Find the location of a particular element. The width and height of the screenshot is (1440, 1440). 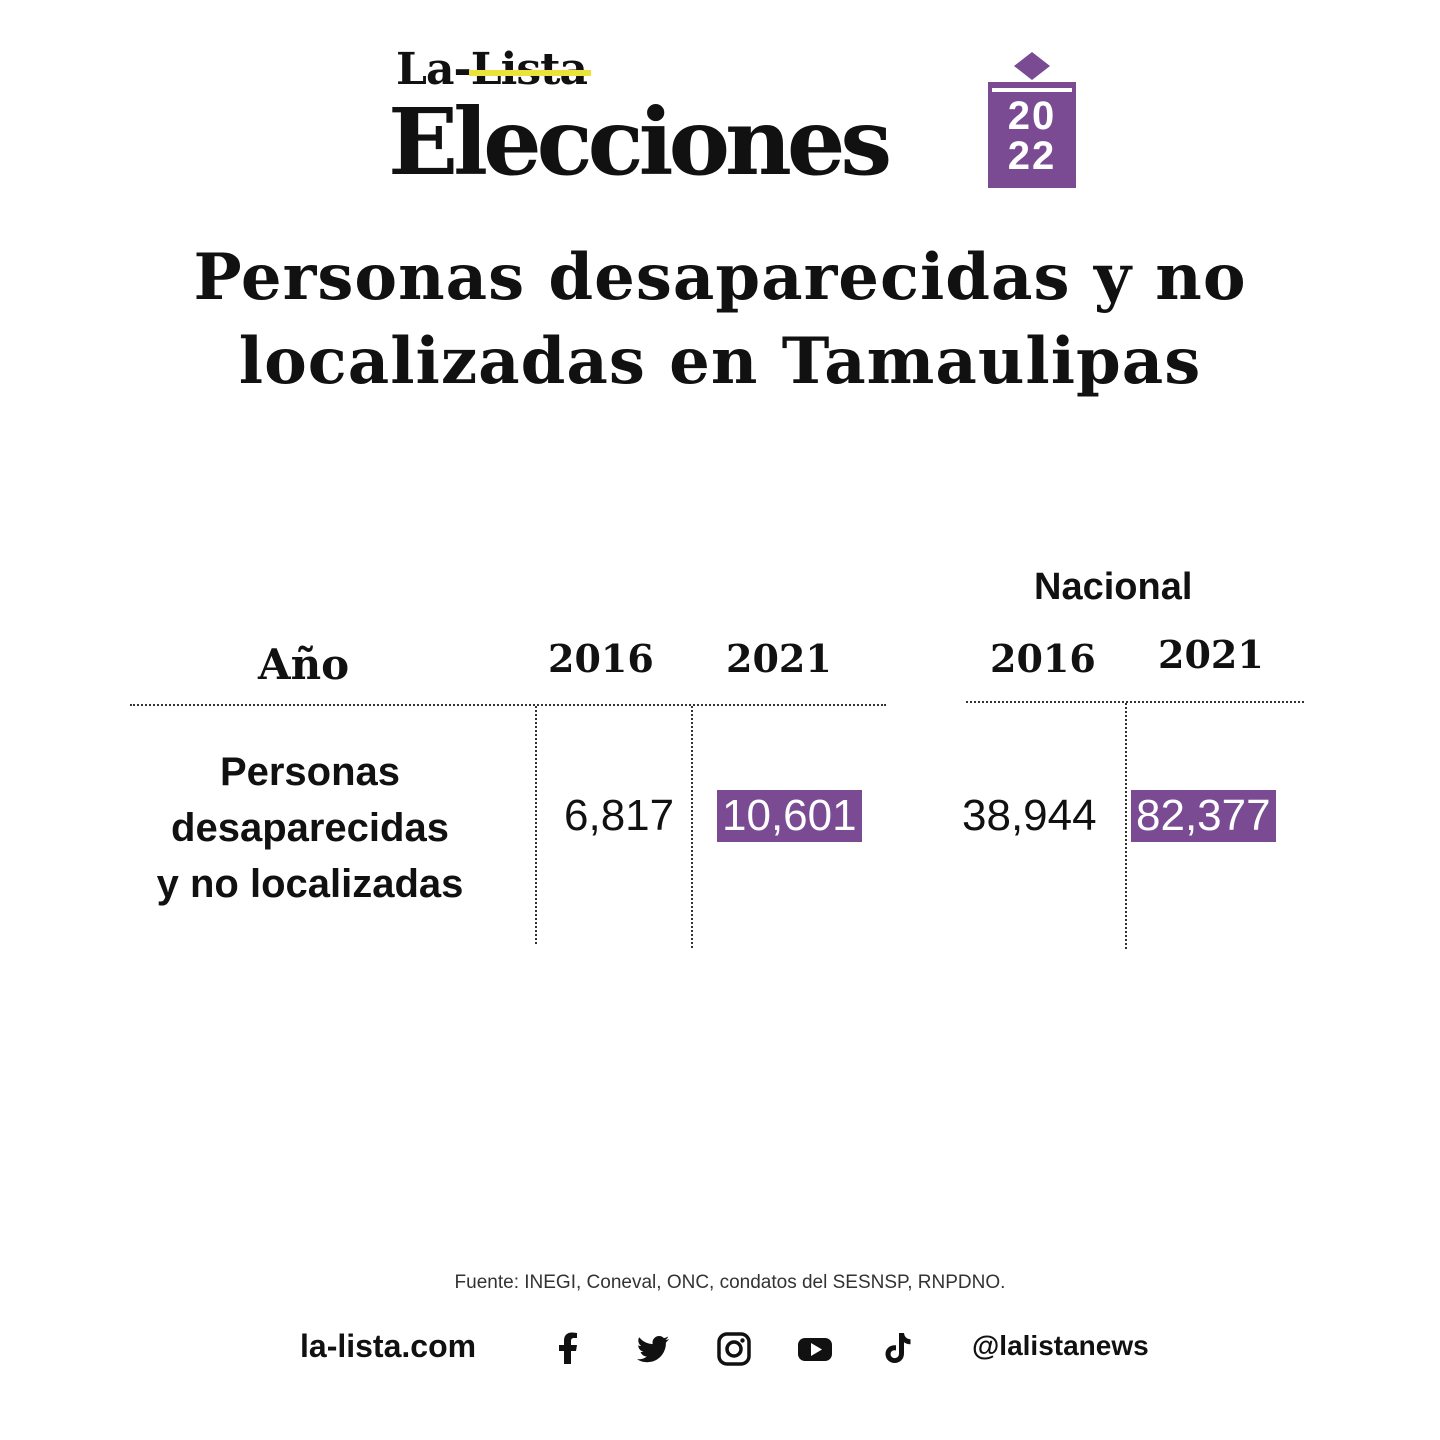

site-link: la-lista.com is located at coordinates (388, 1346).